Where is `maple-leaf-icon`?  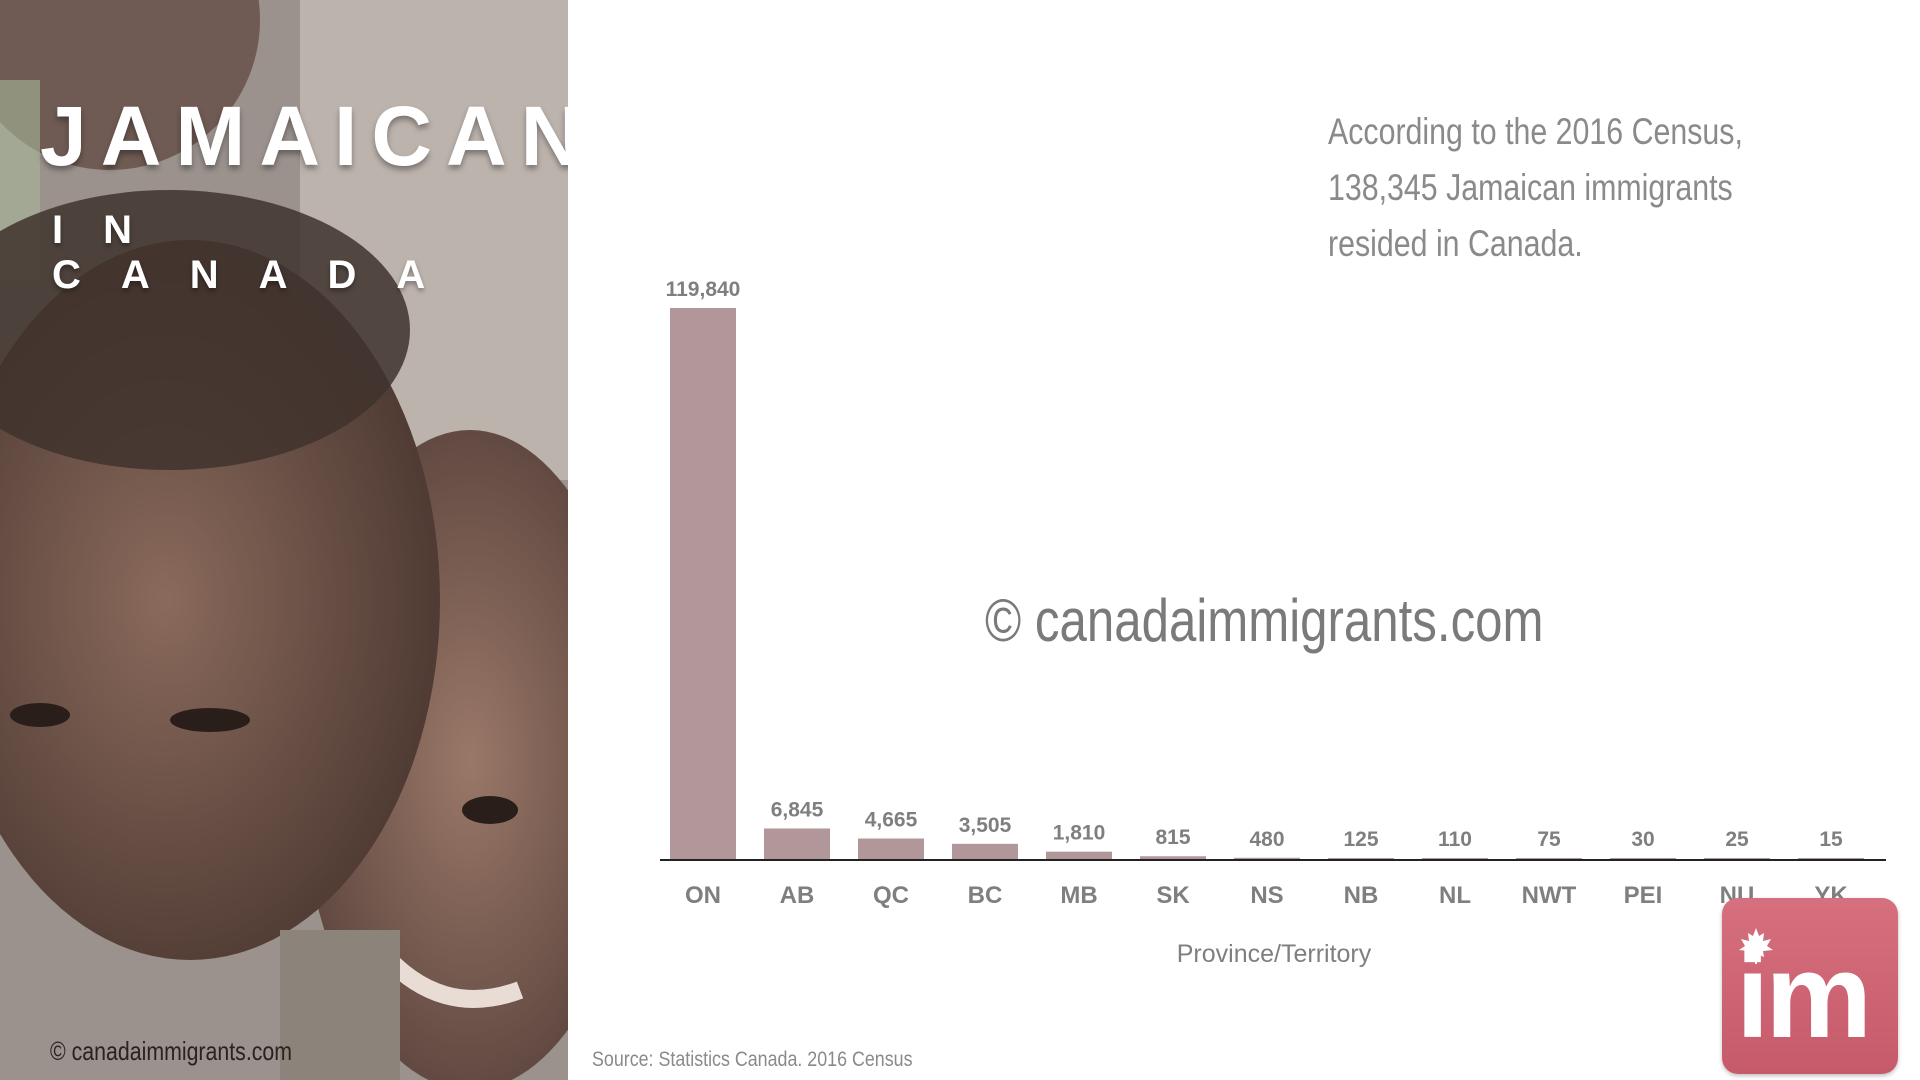 maple-leaf-icon is located at coordinates (1756, 946).